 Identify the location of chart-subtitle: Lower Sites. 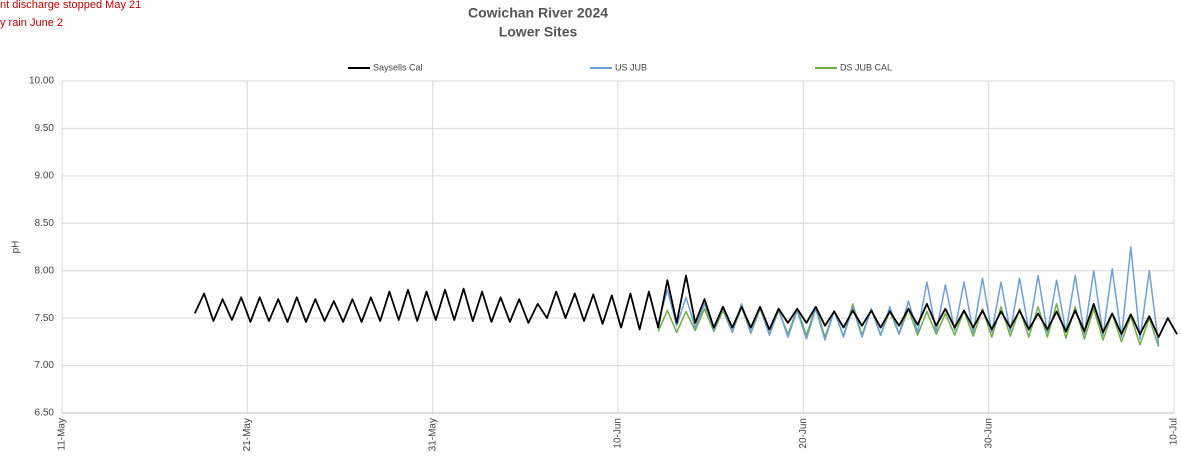
(538, 32).